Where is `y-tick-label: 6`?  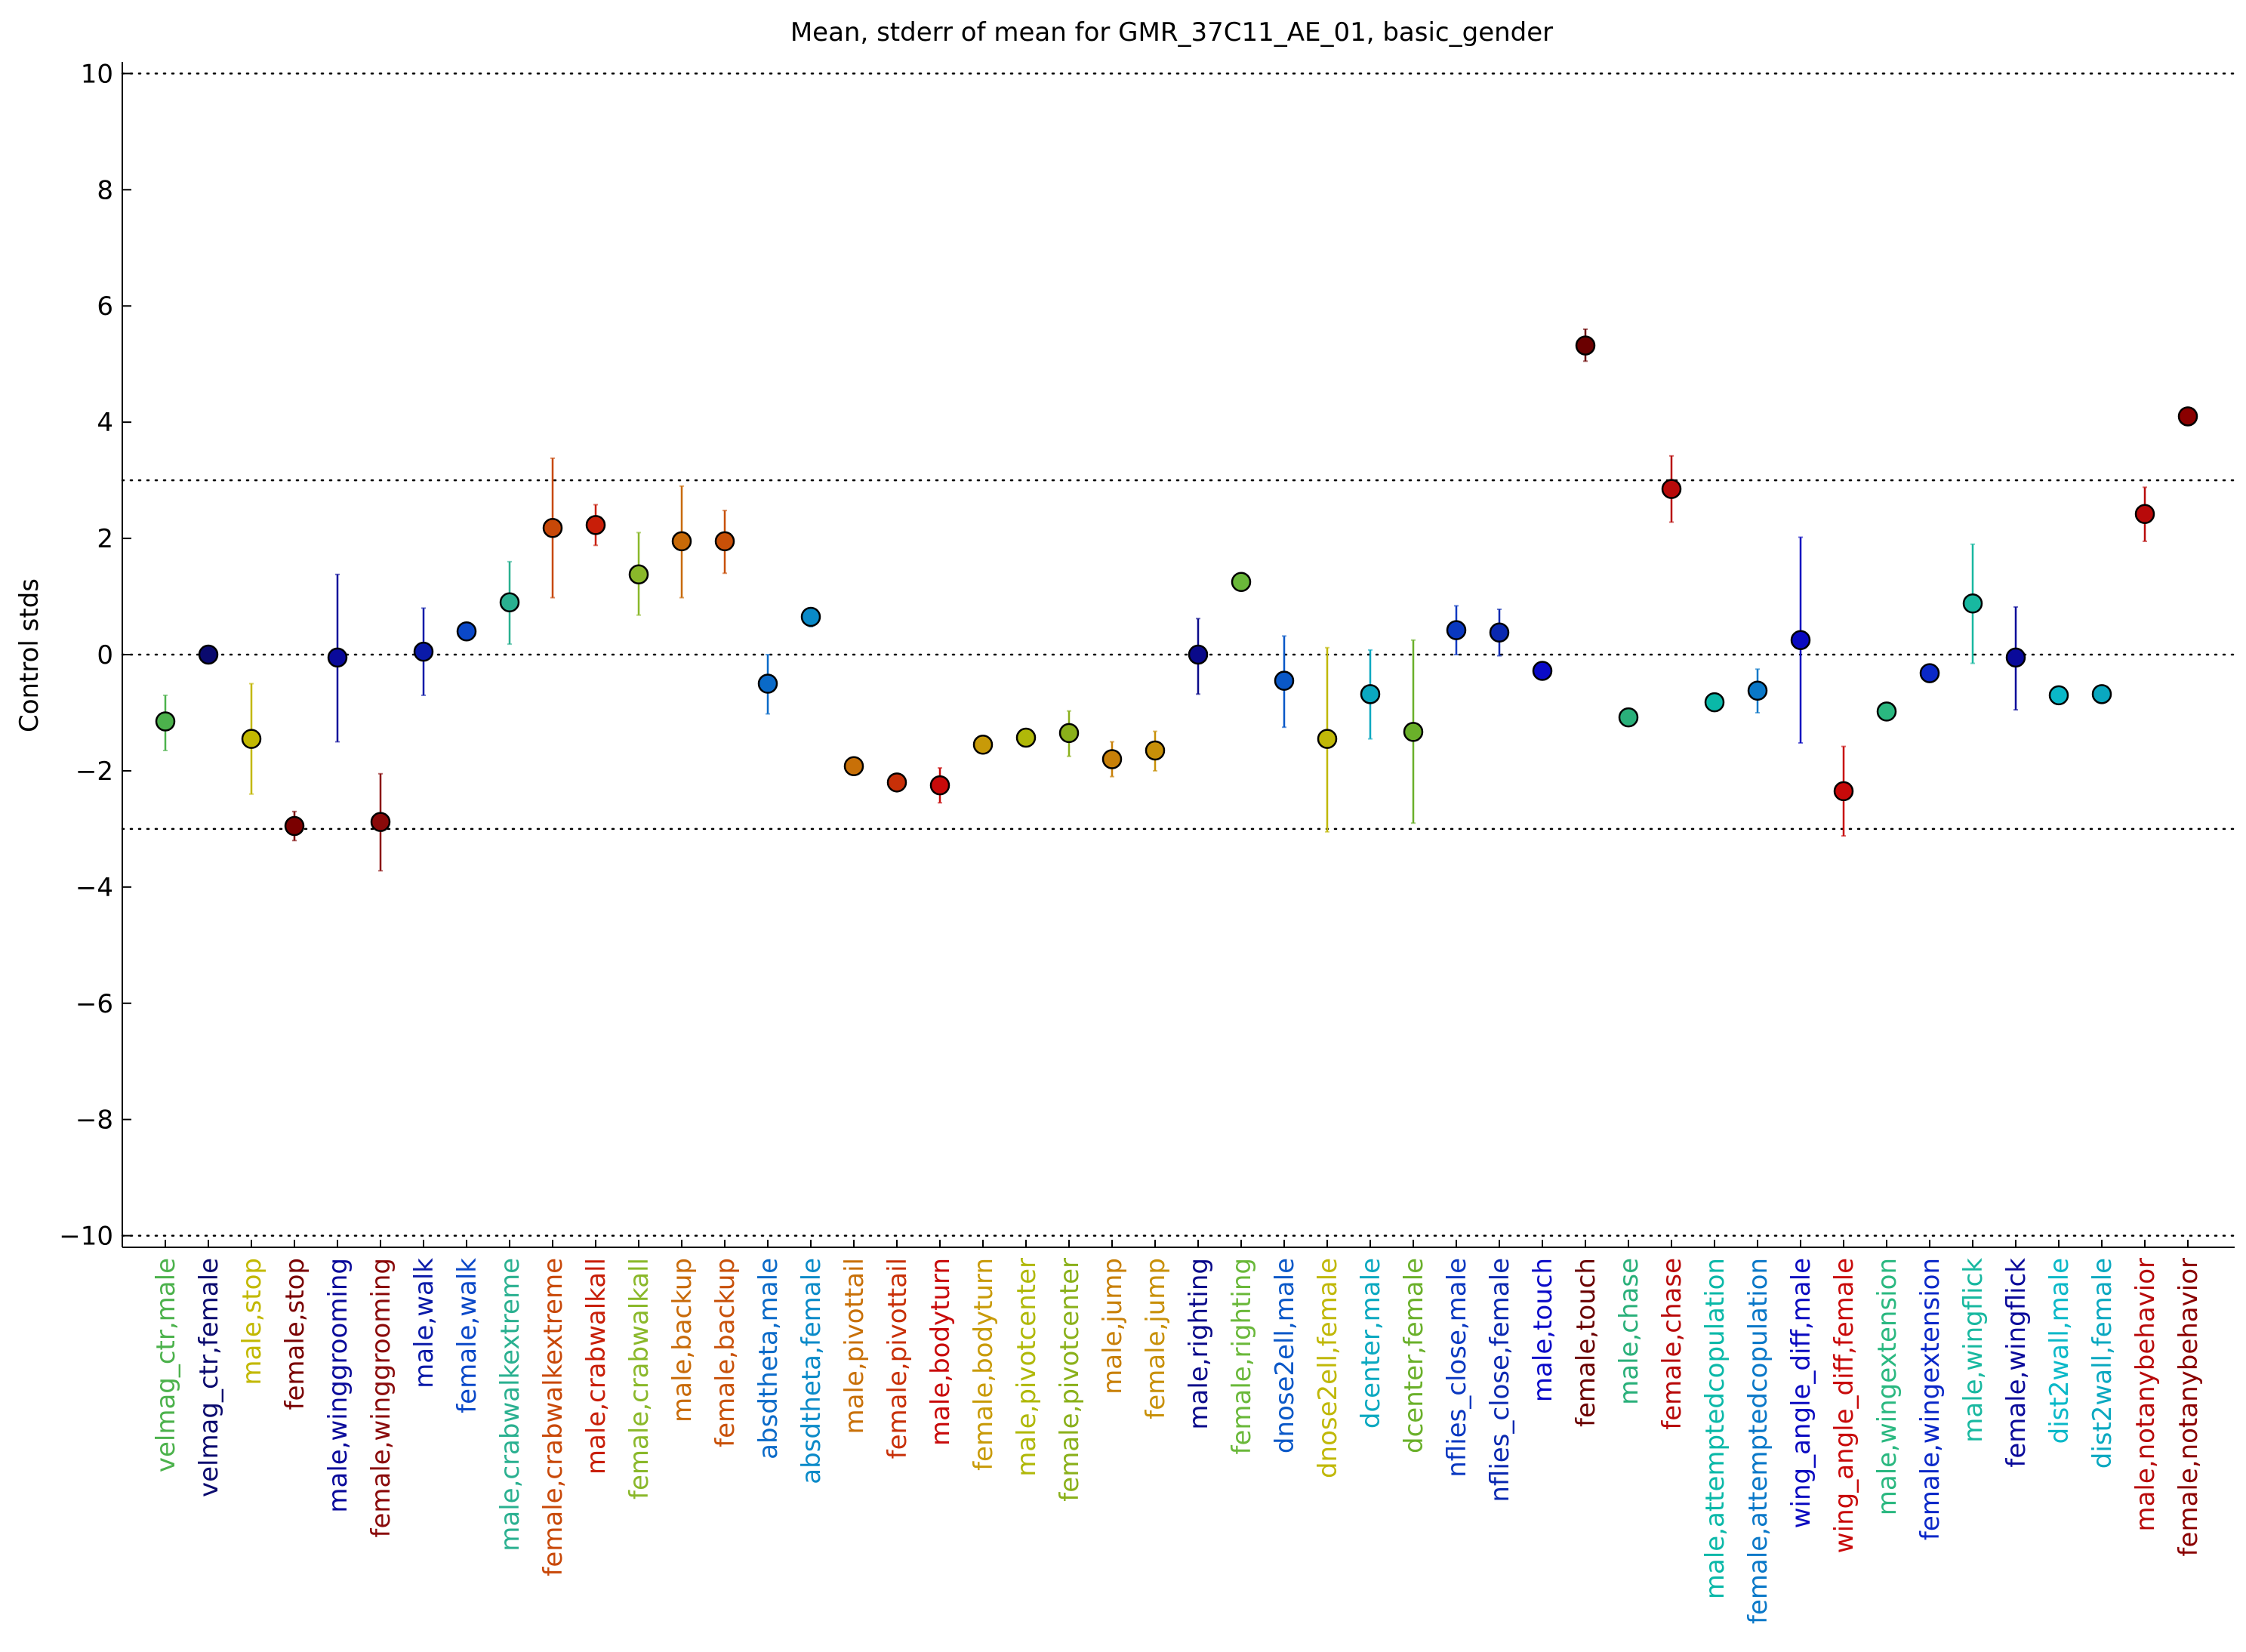
y-tick-label: 6 is located at coordinates (105, 307).